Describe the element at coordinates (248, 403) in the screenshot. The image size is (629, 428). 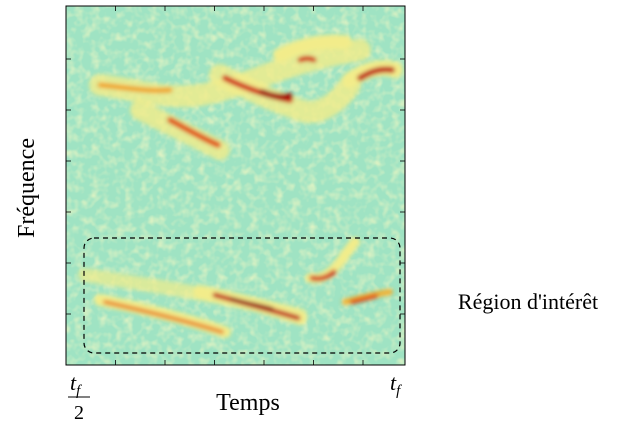
I see `x-axis-label: Temps` at that location.